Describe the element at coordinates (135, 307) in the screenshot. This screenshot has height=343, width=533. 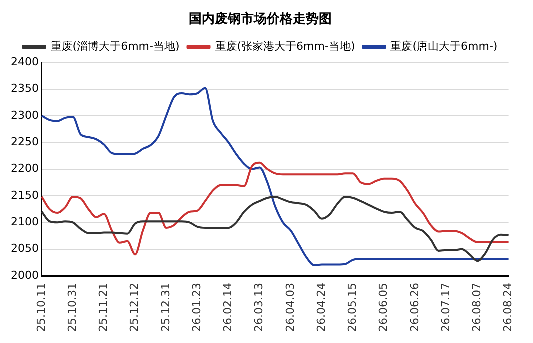
I see `x-tick-label: 25.12.12` at that location.